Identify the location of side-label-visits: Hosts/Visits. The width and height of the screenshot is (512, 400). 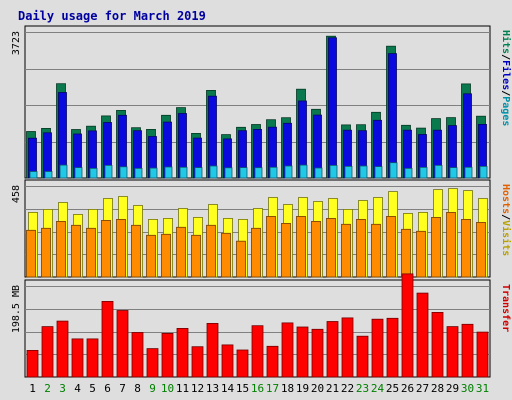
(506, 220).